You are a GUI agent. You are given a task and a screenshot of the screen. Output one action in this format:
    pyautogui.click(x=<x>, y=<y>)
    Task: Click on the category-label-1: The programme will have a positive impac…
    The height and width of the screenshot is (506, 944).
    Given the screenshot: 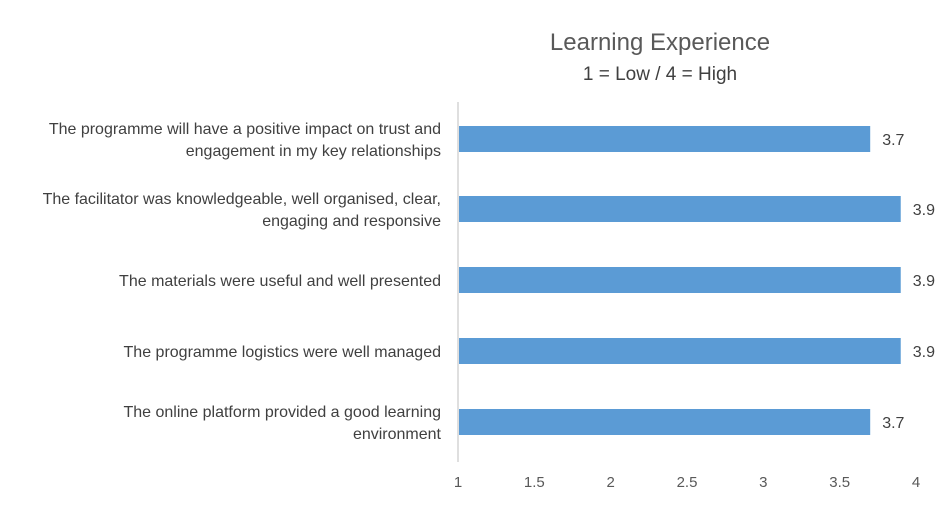 What is the action you would take?
    pyautogui.click(x=245, y=140)
    